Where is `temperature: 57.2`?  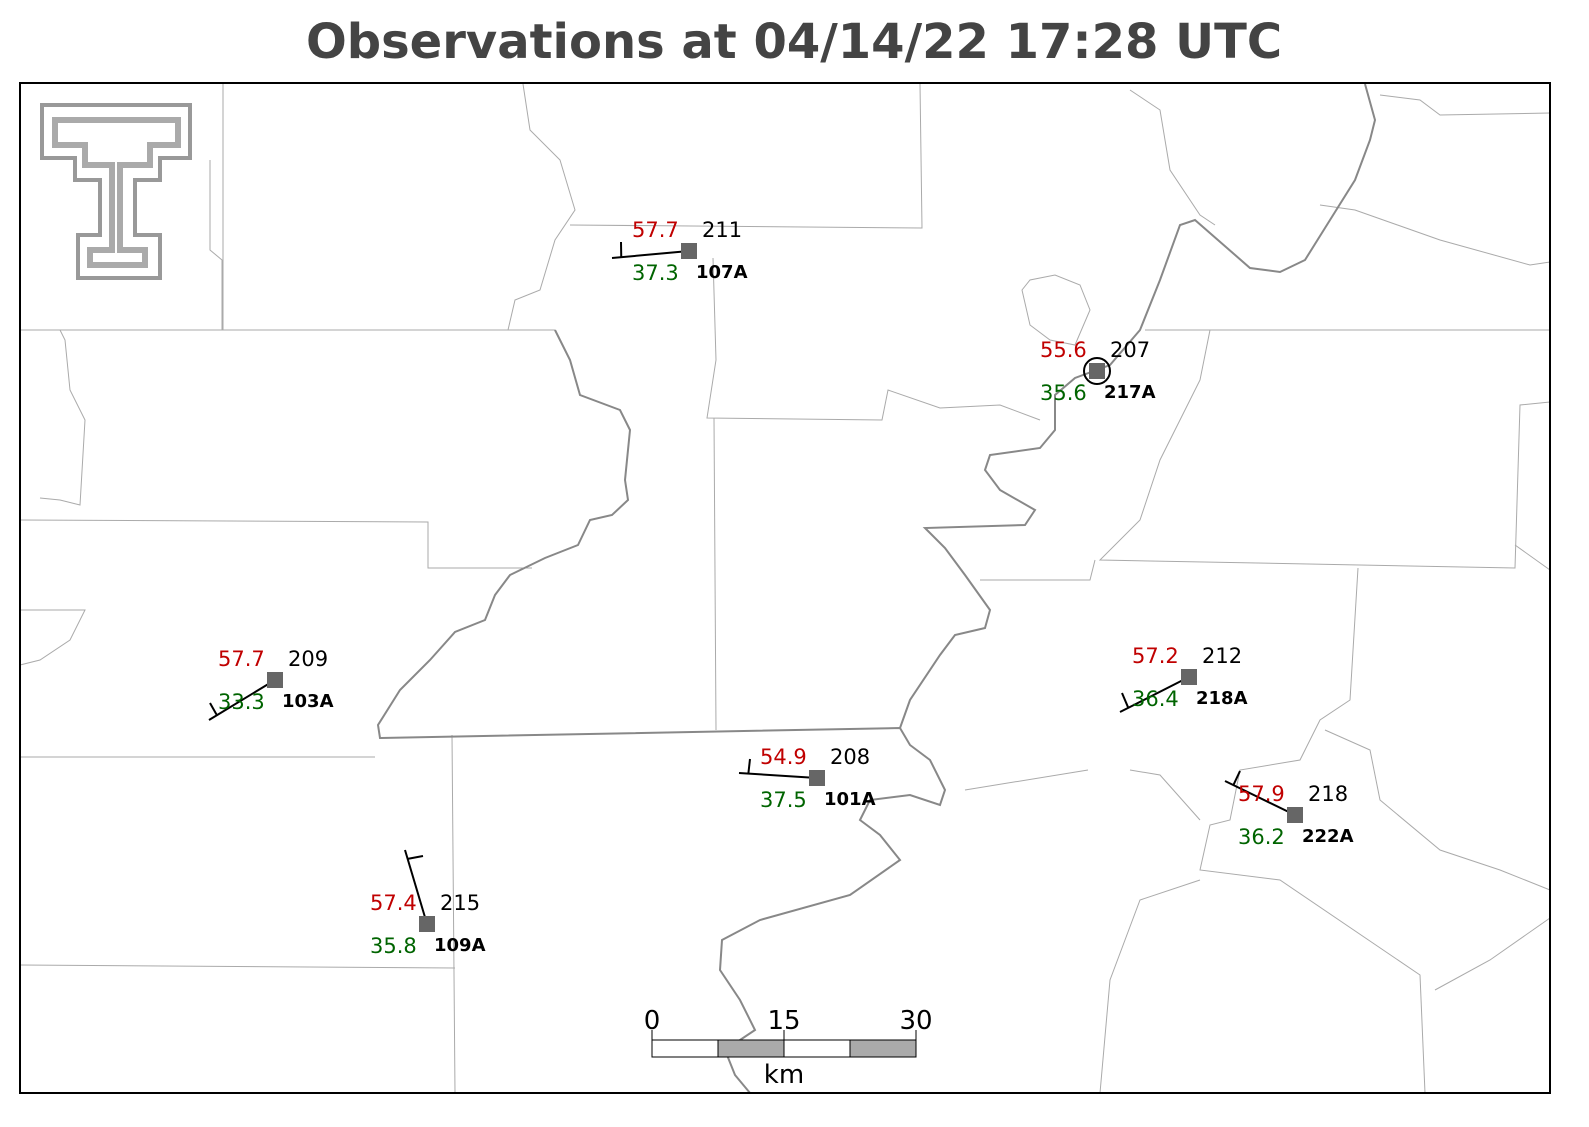 temperature: 57.2 is located at coordinates (1155, 656).